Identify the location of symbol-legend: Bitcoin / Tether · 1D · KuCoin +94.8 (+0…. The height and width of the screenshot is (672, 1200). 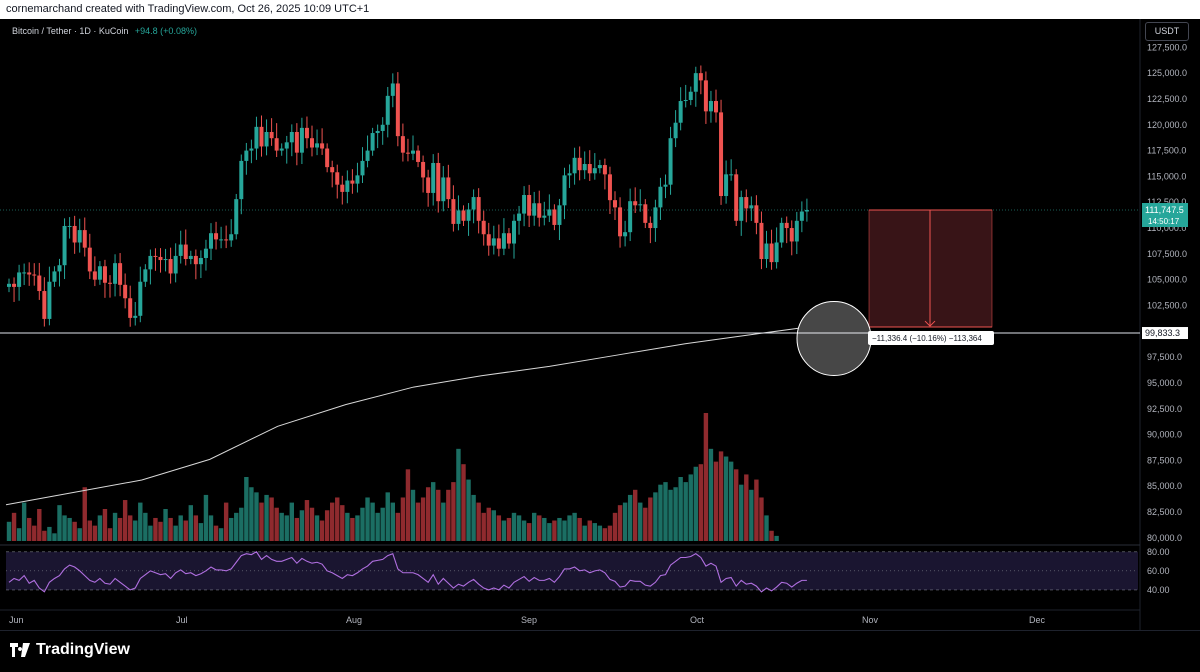
(104, 31).